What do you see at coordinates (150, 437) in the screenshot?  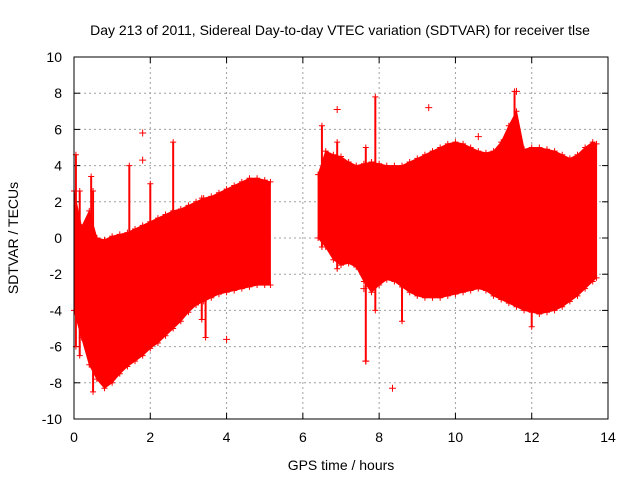 I see `x-tick-label: 2` at bounding box center [150, 437].